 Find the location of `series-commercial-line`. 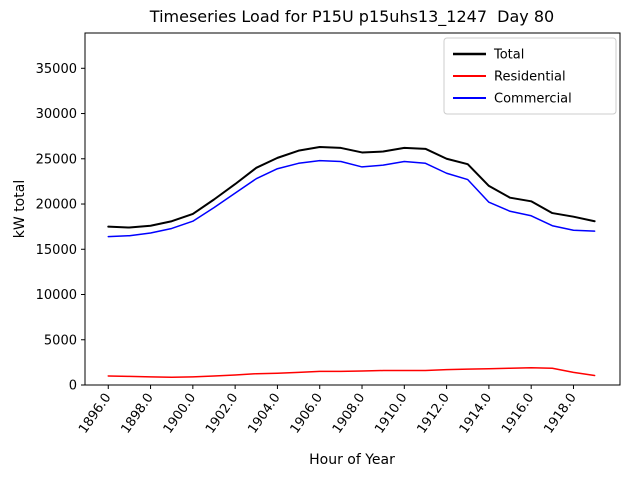

series-commercial-line is located at coordinates (351, 198).